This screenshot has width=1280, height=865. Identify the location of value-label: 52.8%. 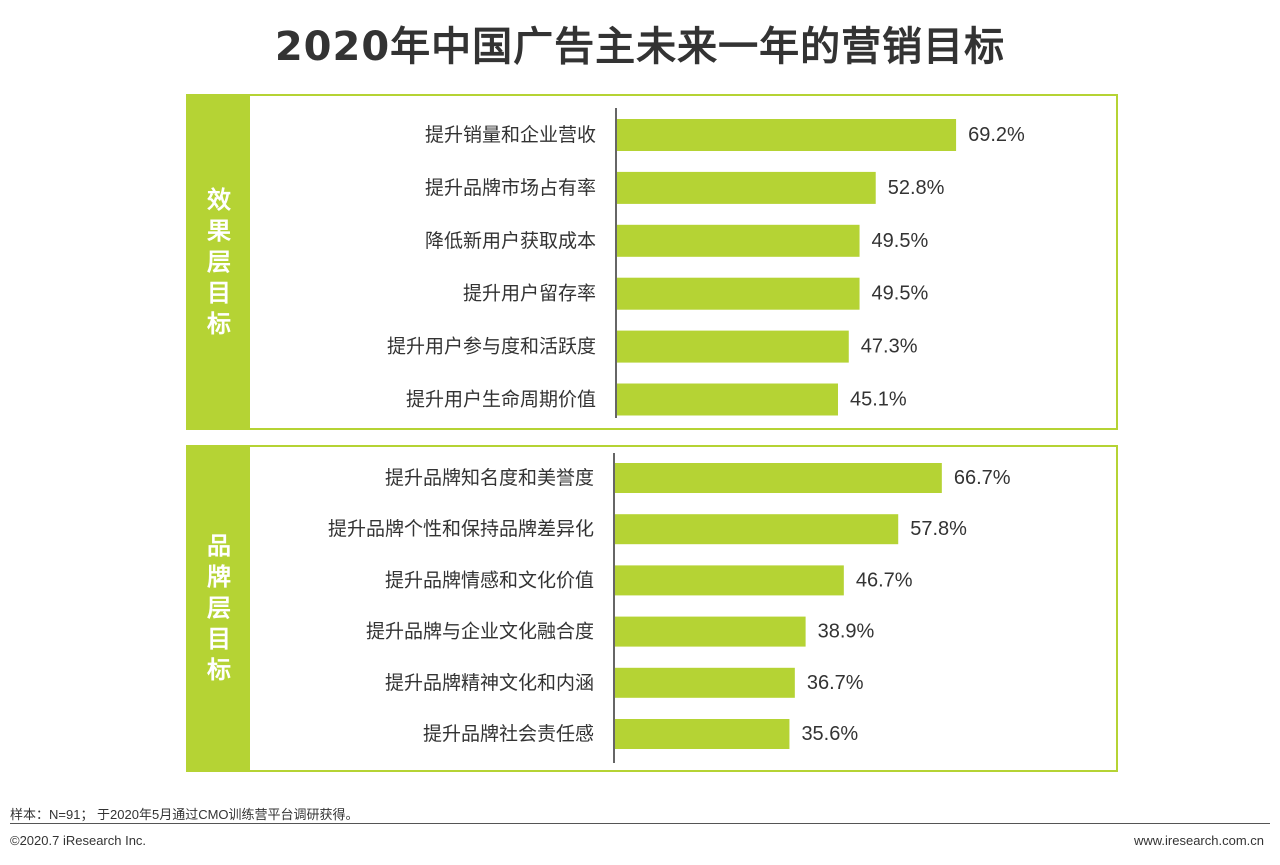
(916, 188).